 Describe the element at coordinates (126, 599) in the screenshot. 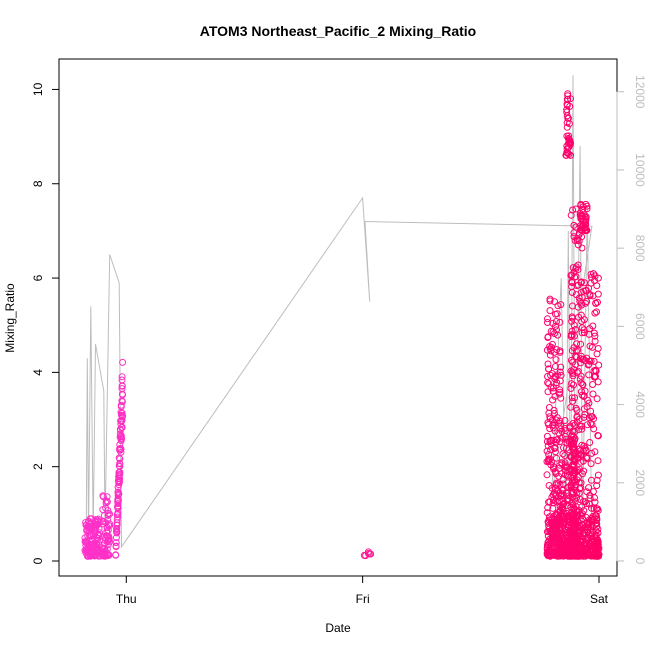

I see `x-tick-label: Thu` at that location.